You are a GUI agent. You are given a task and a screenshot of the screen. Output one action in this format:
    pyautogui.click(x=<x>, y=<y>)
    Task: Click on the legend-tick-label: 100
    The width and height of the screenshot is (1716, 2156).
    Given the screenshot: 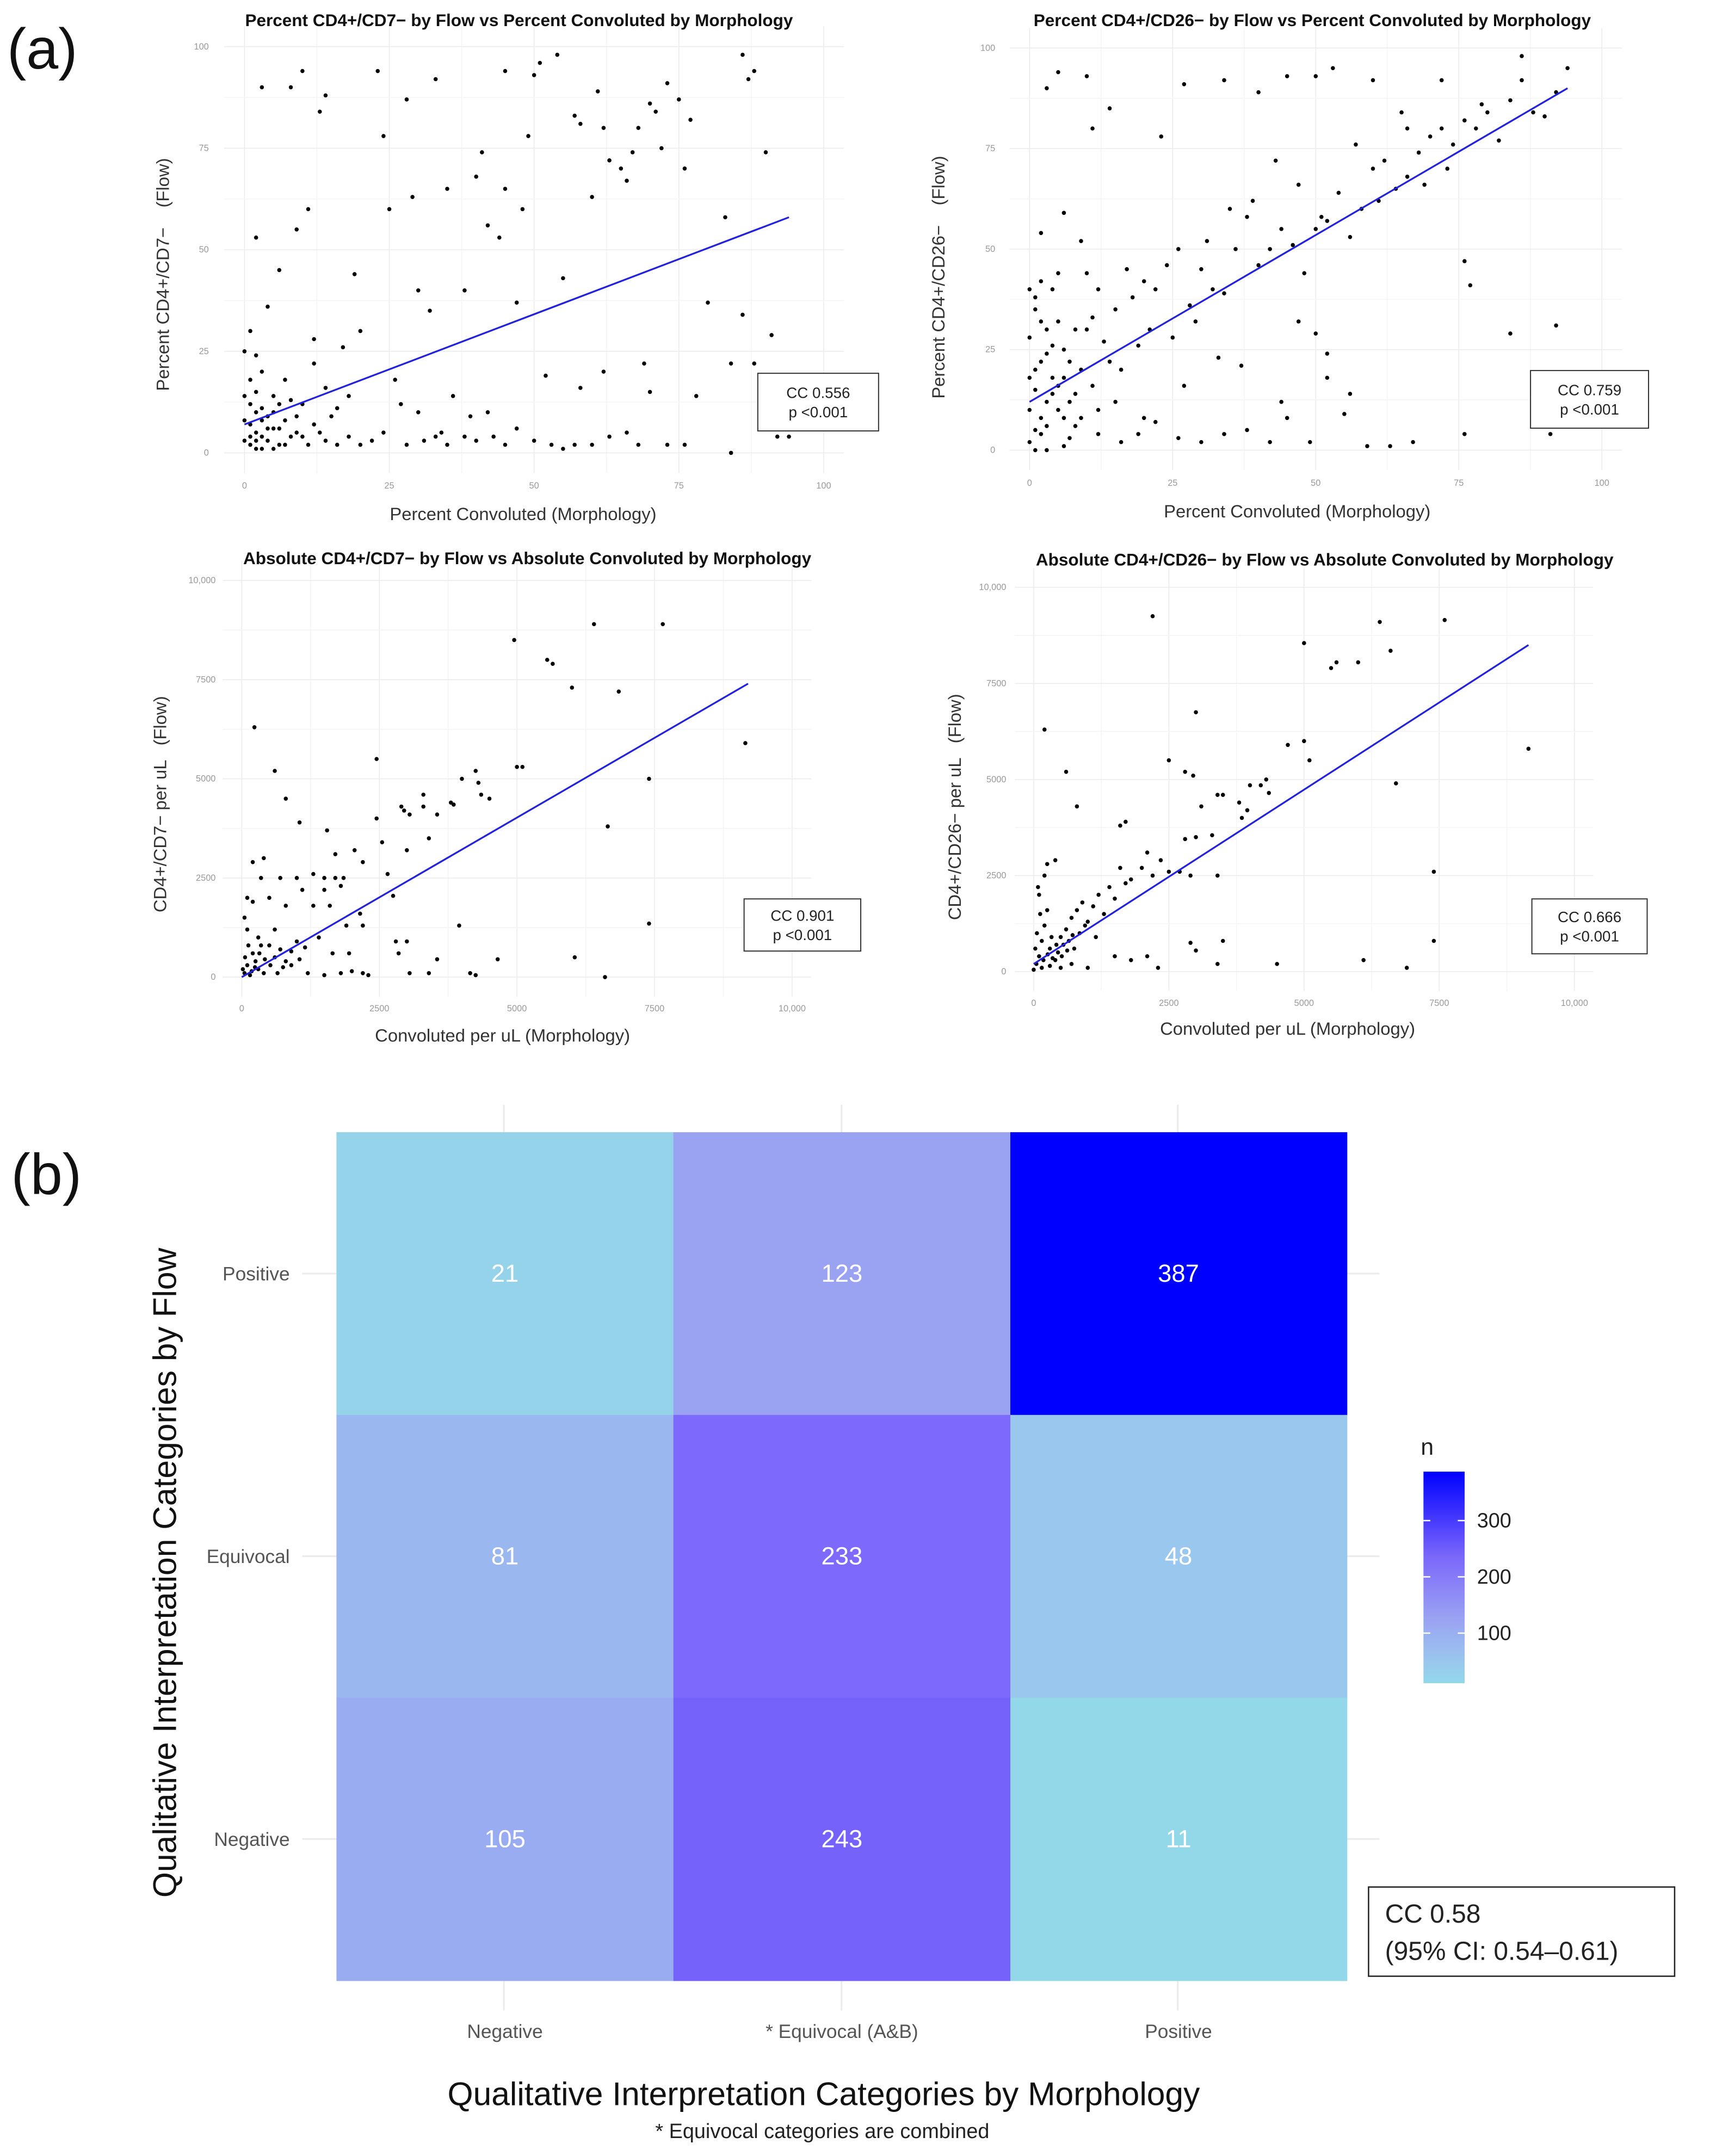 What is the action you would take?
    pyautogui.click(x=1494, y=1633)
    